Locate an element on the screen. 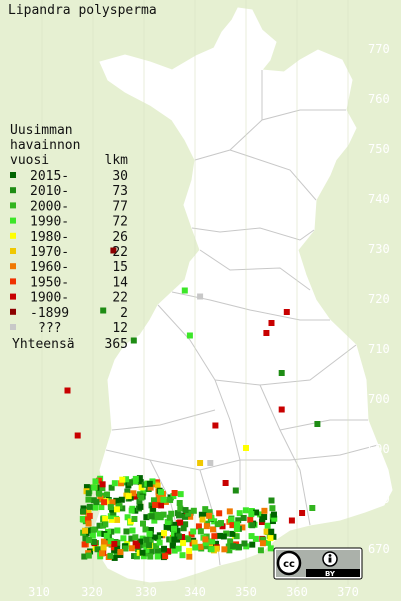  legend-count: 22 is located at coordinates (120, 252).